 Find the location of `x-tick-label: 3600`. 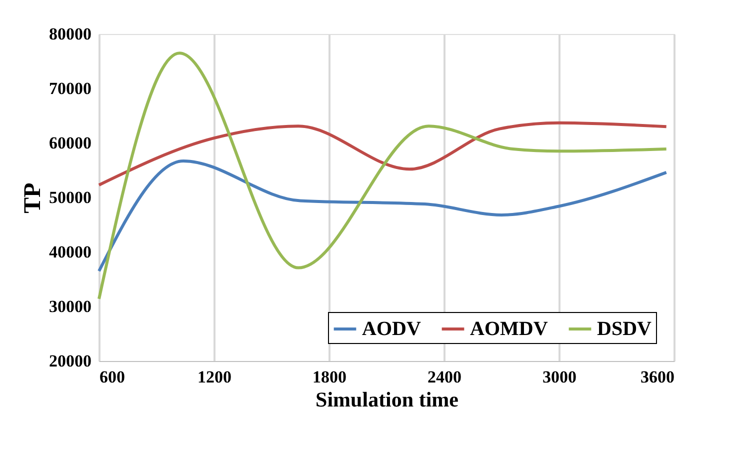

x-tick-label: 3600 is located at coordinates (657, 377).